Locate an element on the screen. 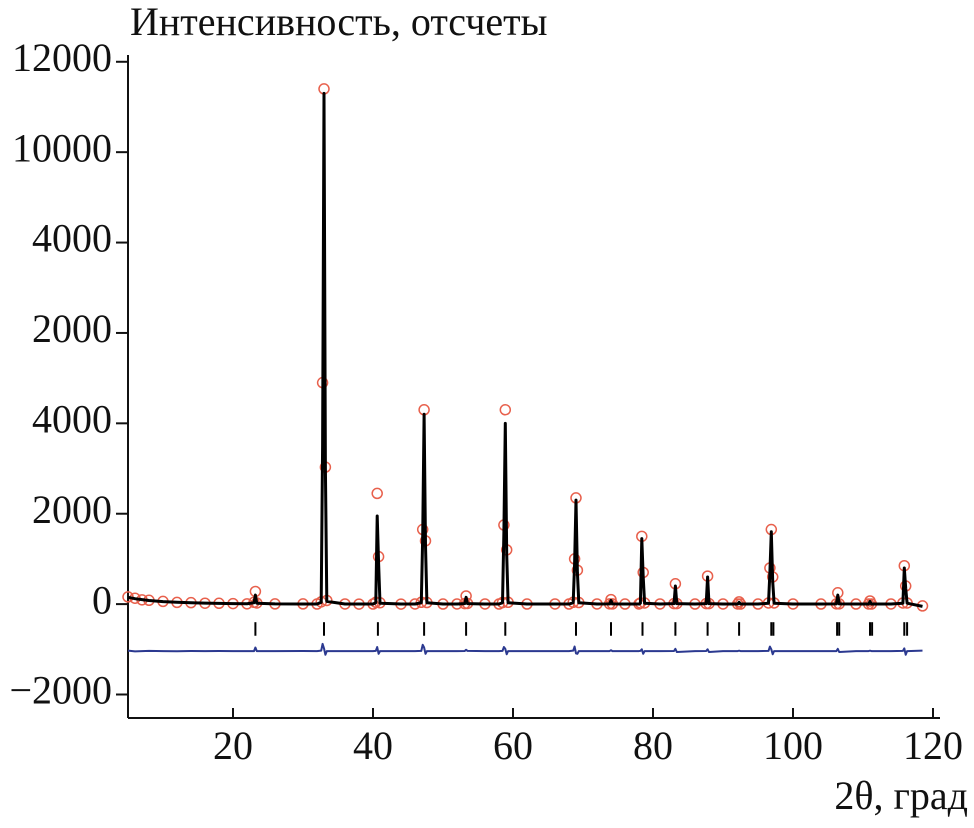  y-tick-label: 0 is located at coordinates (102, 599).